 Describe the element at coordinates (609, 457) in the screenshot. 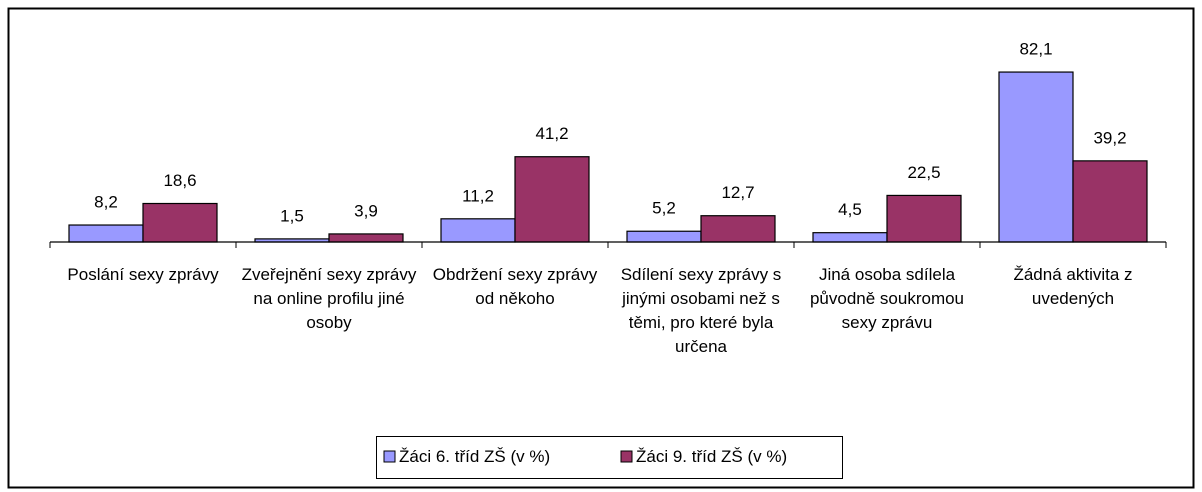

I see `legend-box` at that location.